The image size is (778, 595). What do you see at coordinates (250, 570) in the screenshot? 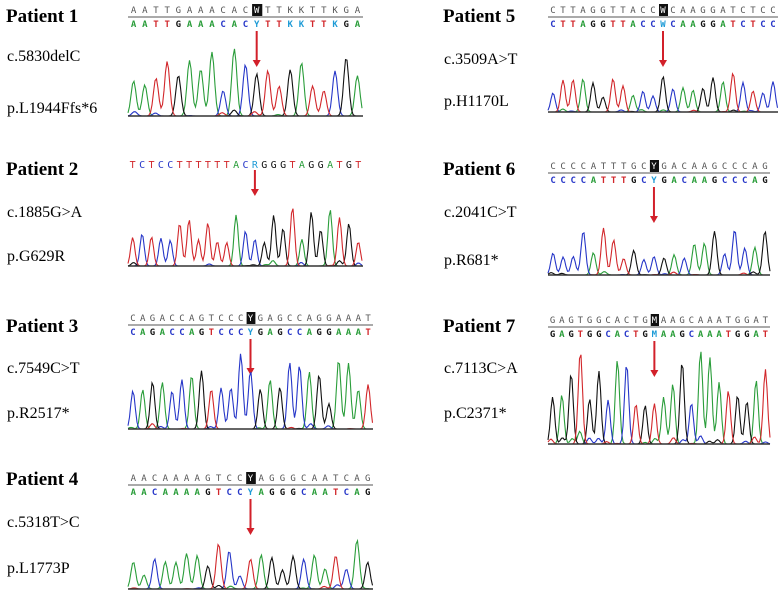
I see `trace-c` at bounding box center [250, 570].